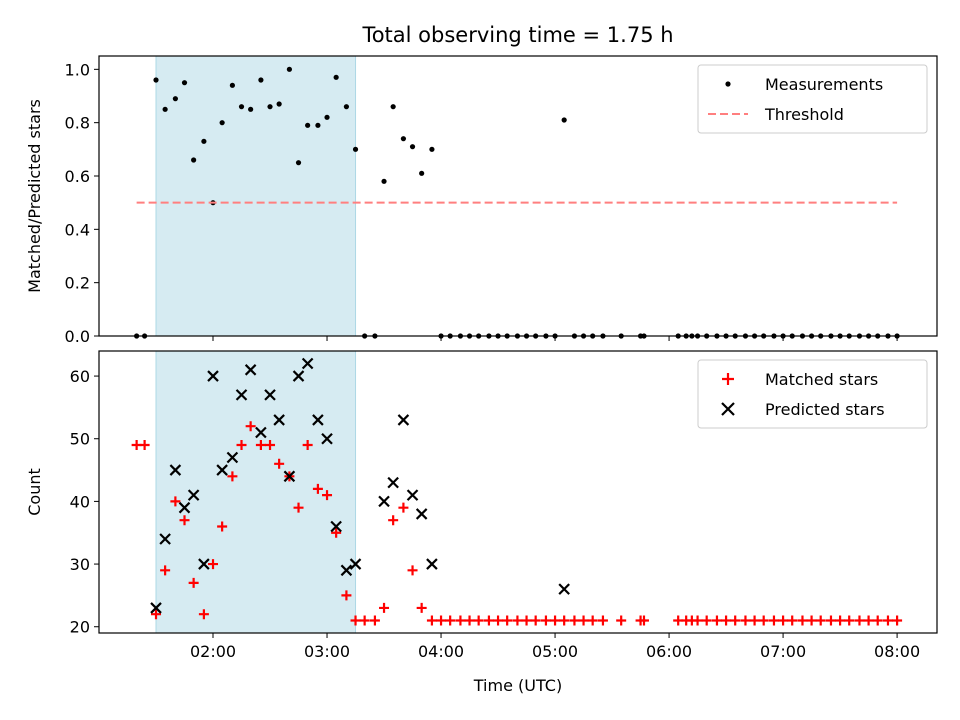  What do you see at coordinates (77, 69) in the screenshot?
I see `top-y-tick-label: 1.0` at bounding box center [77, 69].